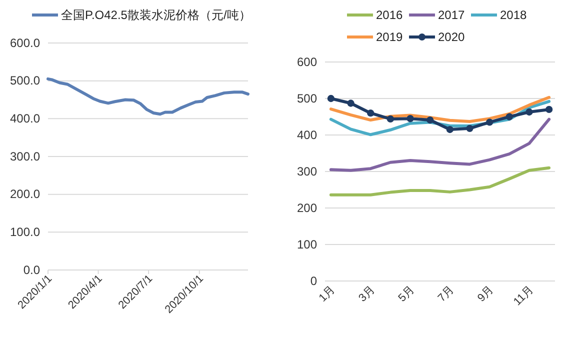 This screenshot has width=574, height=341. I want to click on x-tick-label: 5月, so click(406, 294).